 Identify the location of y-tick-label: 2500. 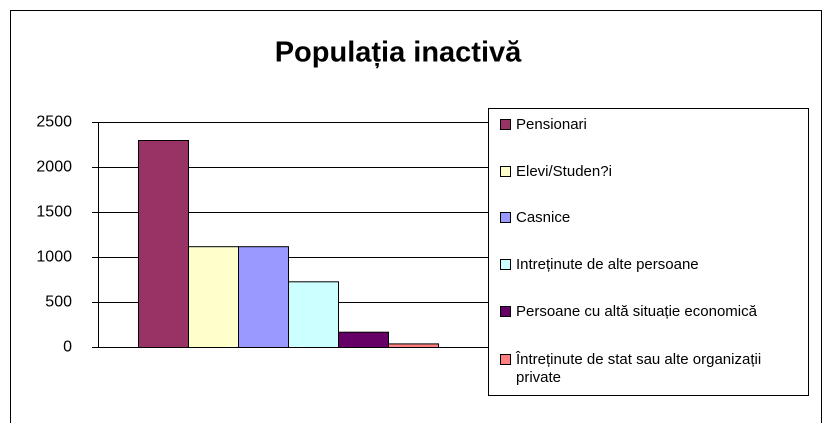
(54, 122).